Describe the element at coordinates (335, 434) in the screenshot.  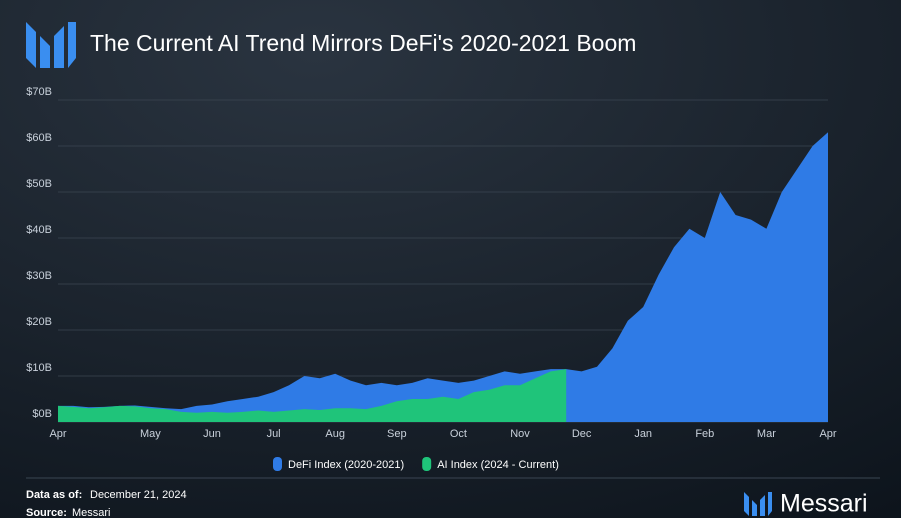
I see `x-tick-label: Aug` at that location.